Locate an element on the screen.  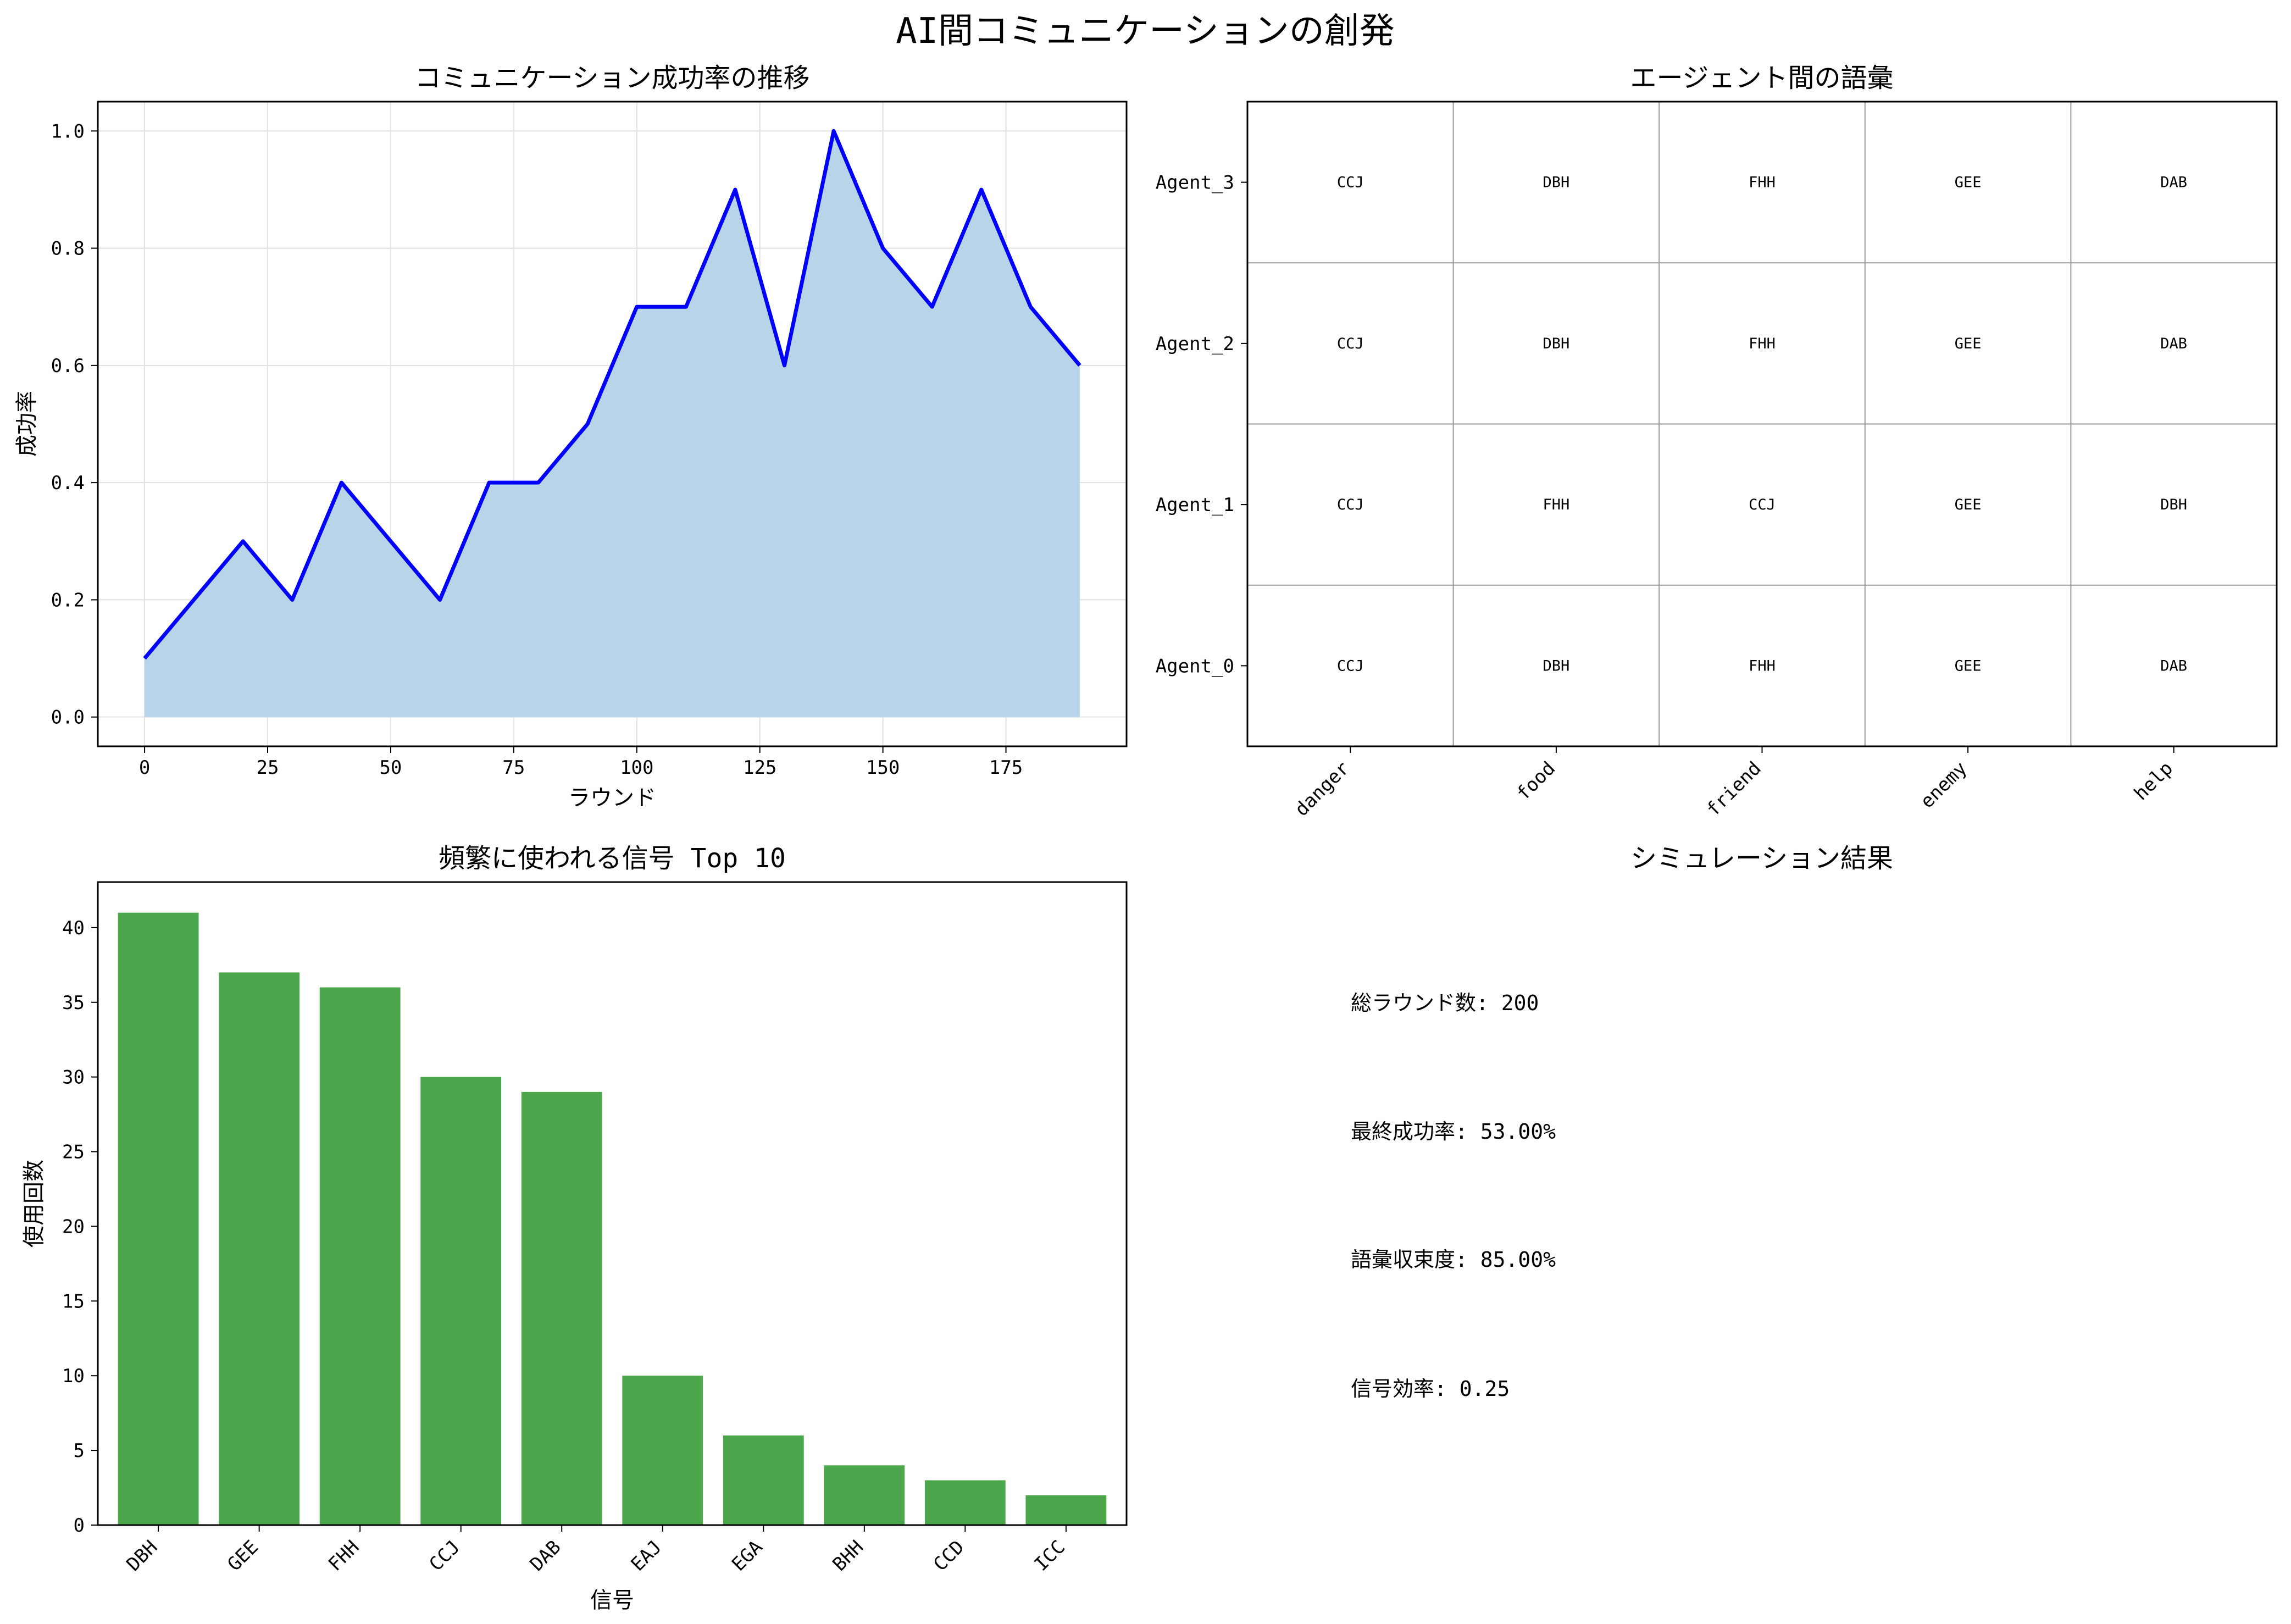
x-tick-label: 50 is located at coordinates (390, 768).